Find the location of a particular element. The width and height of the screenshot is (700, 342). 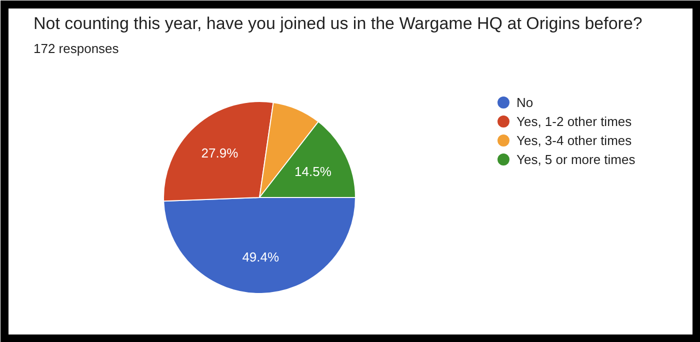

chart-subtitle: 172 responses is located at coordinates (77, 48).